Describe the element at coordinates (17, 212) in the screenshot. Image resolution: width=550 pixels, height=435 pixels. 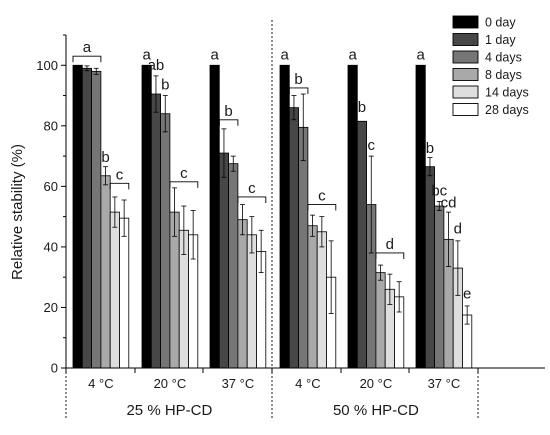
I see `y-axis-title: Relative stability (%)` at that location.